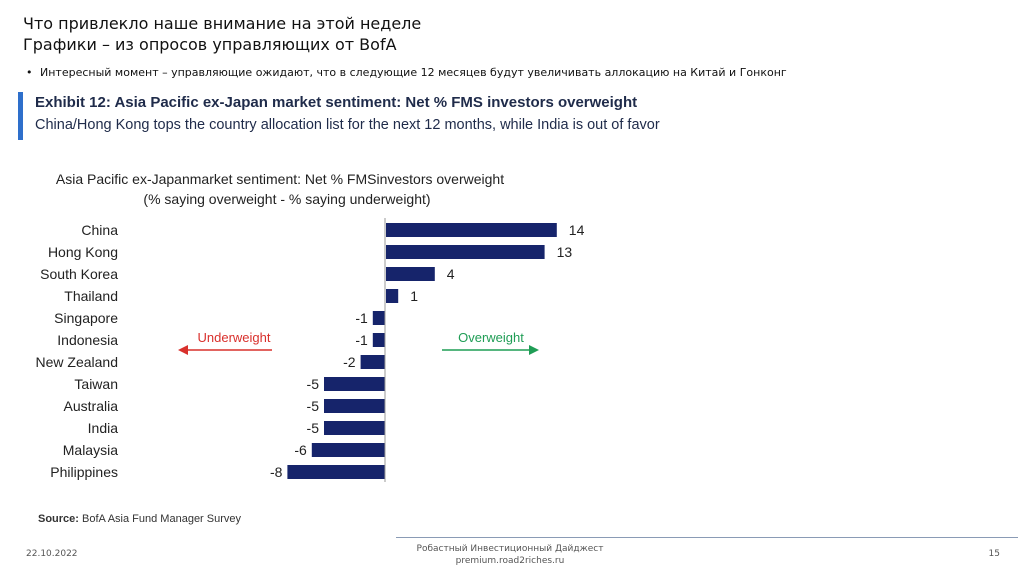  I want to click on value-label: 13, so click(565, 252).